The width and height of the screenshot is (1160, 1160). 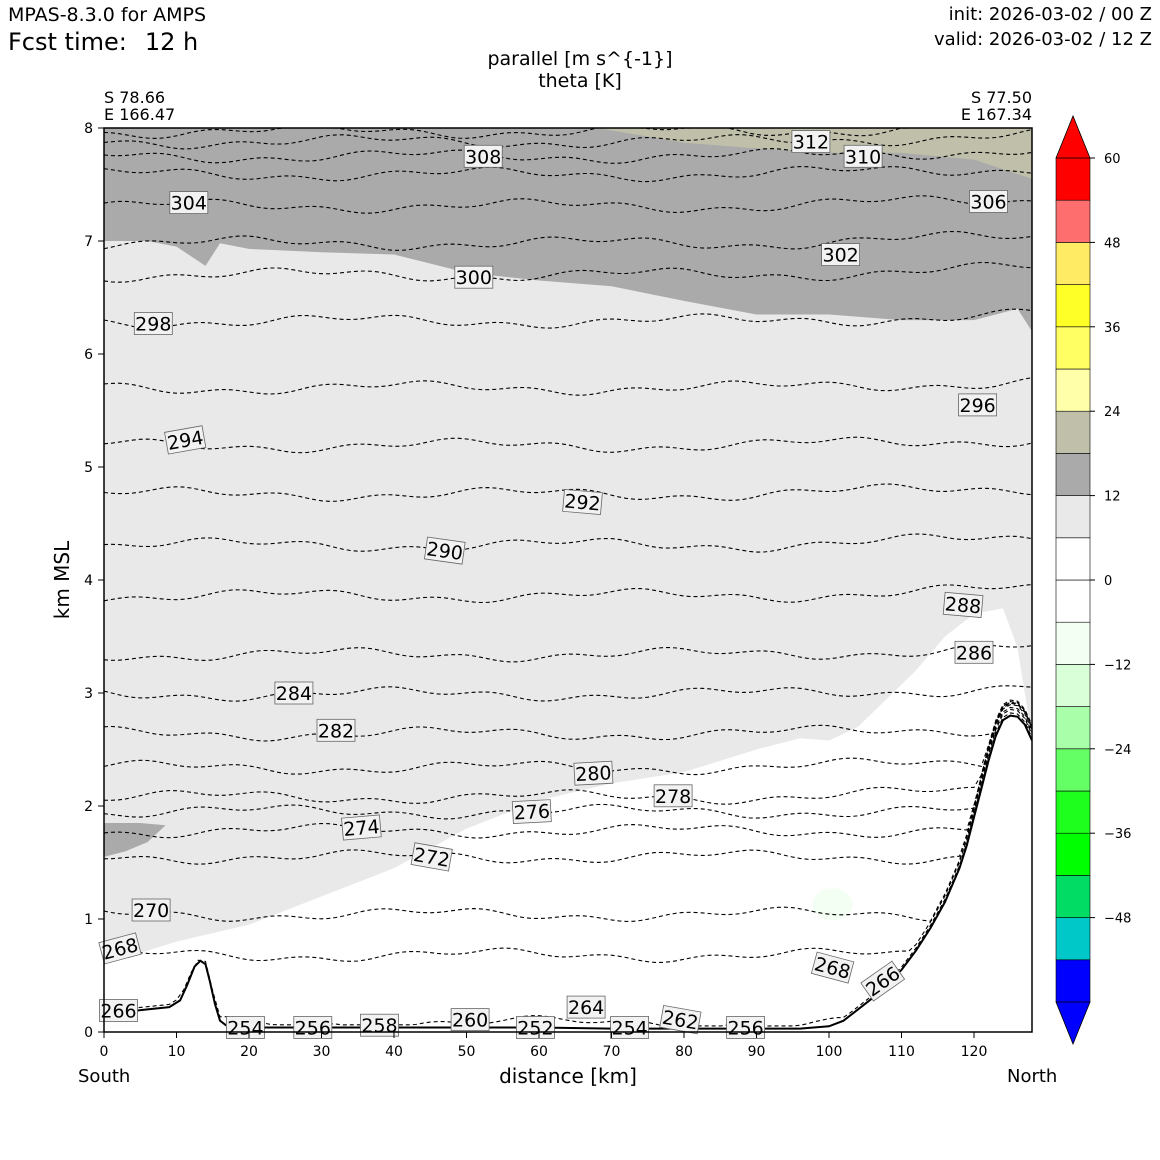 I want to click on contour-label-text: 276, so click(x=531, y=813).